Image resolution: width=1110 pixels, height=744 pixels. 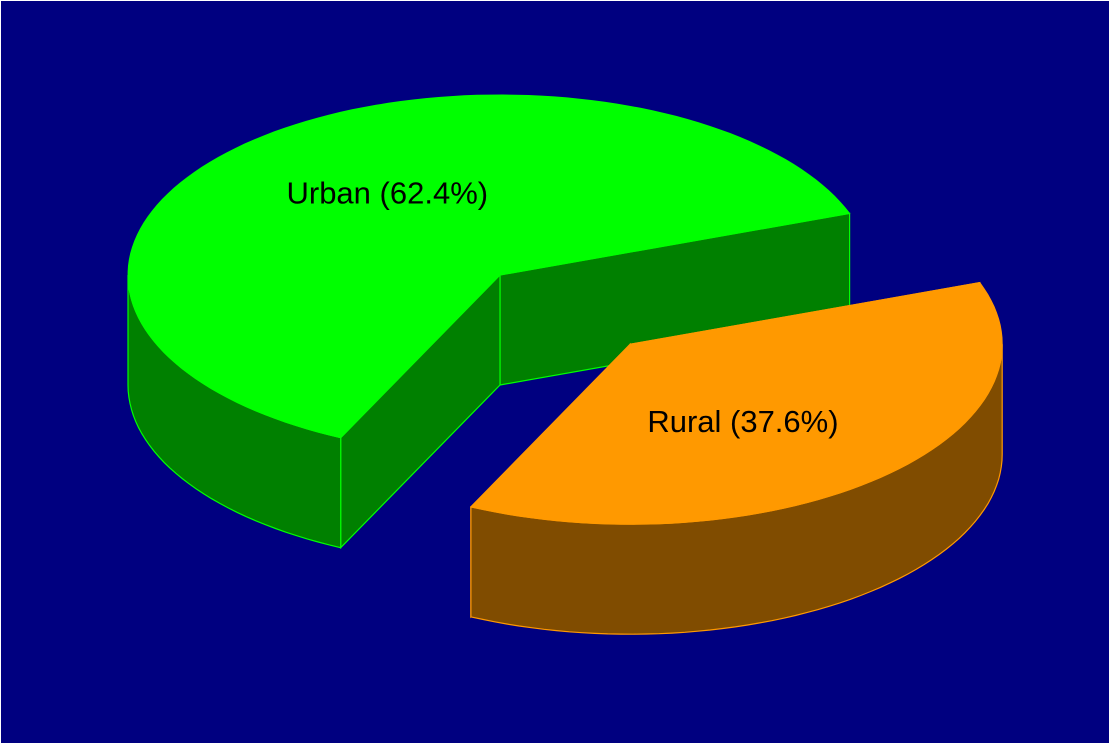 I want to click on slice-label: Urban (62.4%), so click(x=387, y=192).